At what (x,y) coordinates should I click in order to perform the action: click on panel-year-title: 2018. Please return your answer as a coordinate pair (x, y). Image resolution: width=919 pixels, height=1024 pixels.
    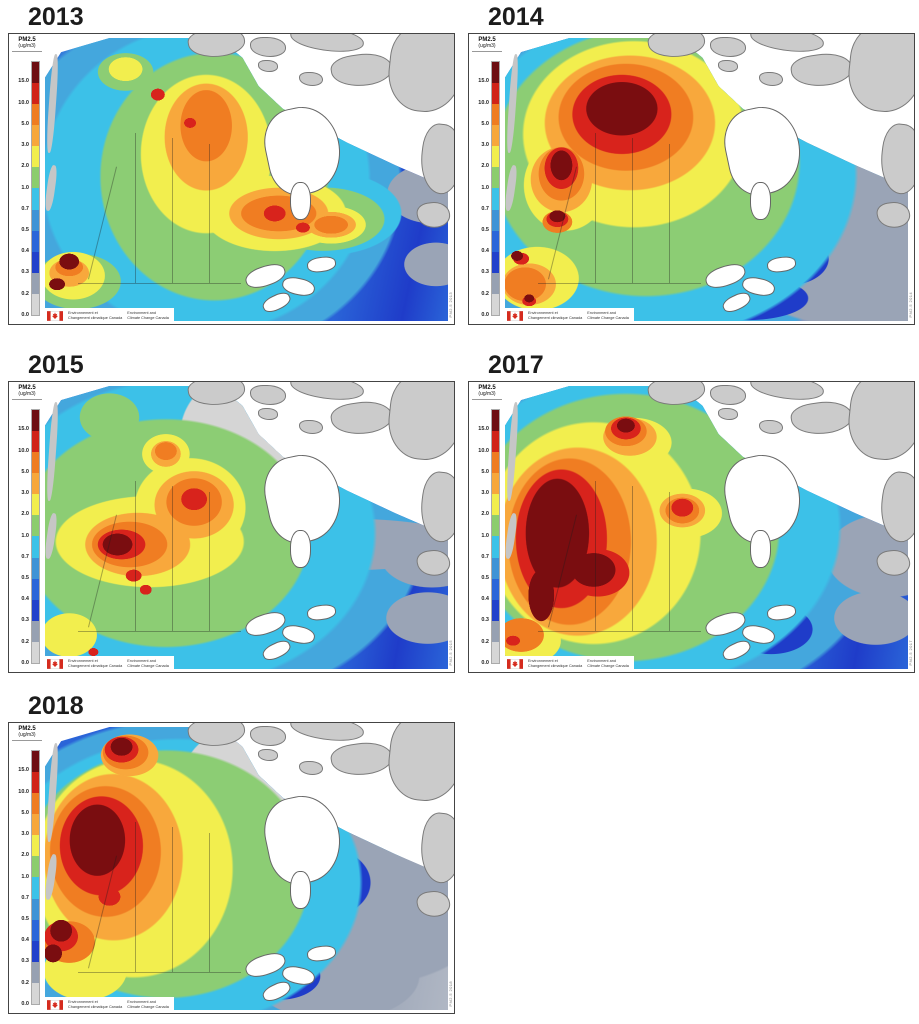
    Looking at the image, I should click on (56, 706).